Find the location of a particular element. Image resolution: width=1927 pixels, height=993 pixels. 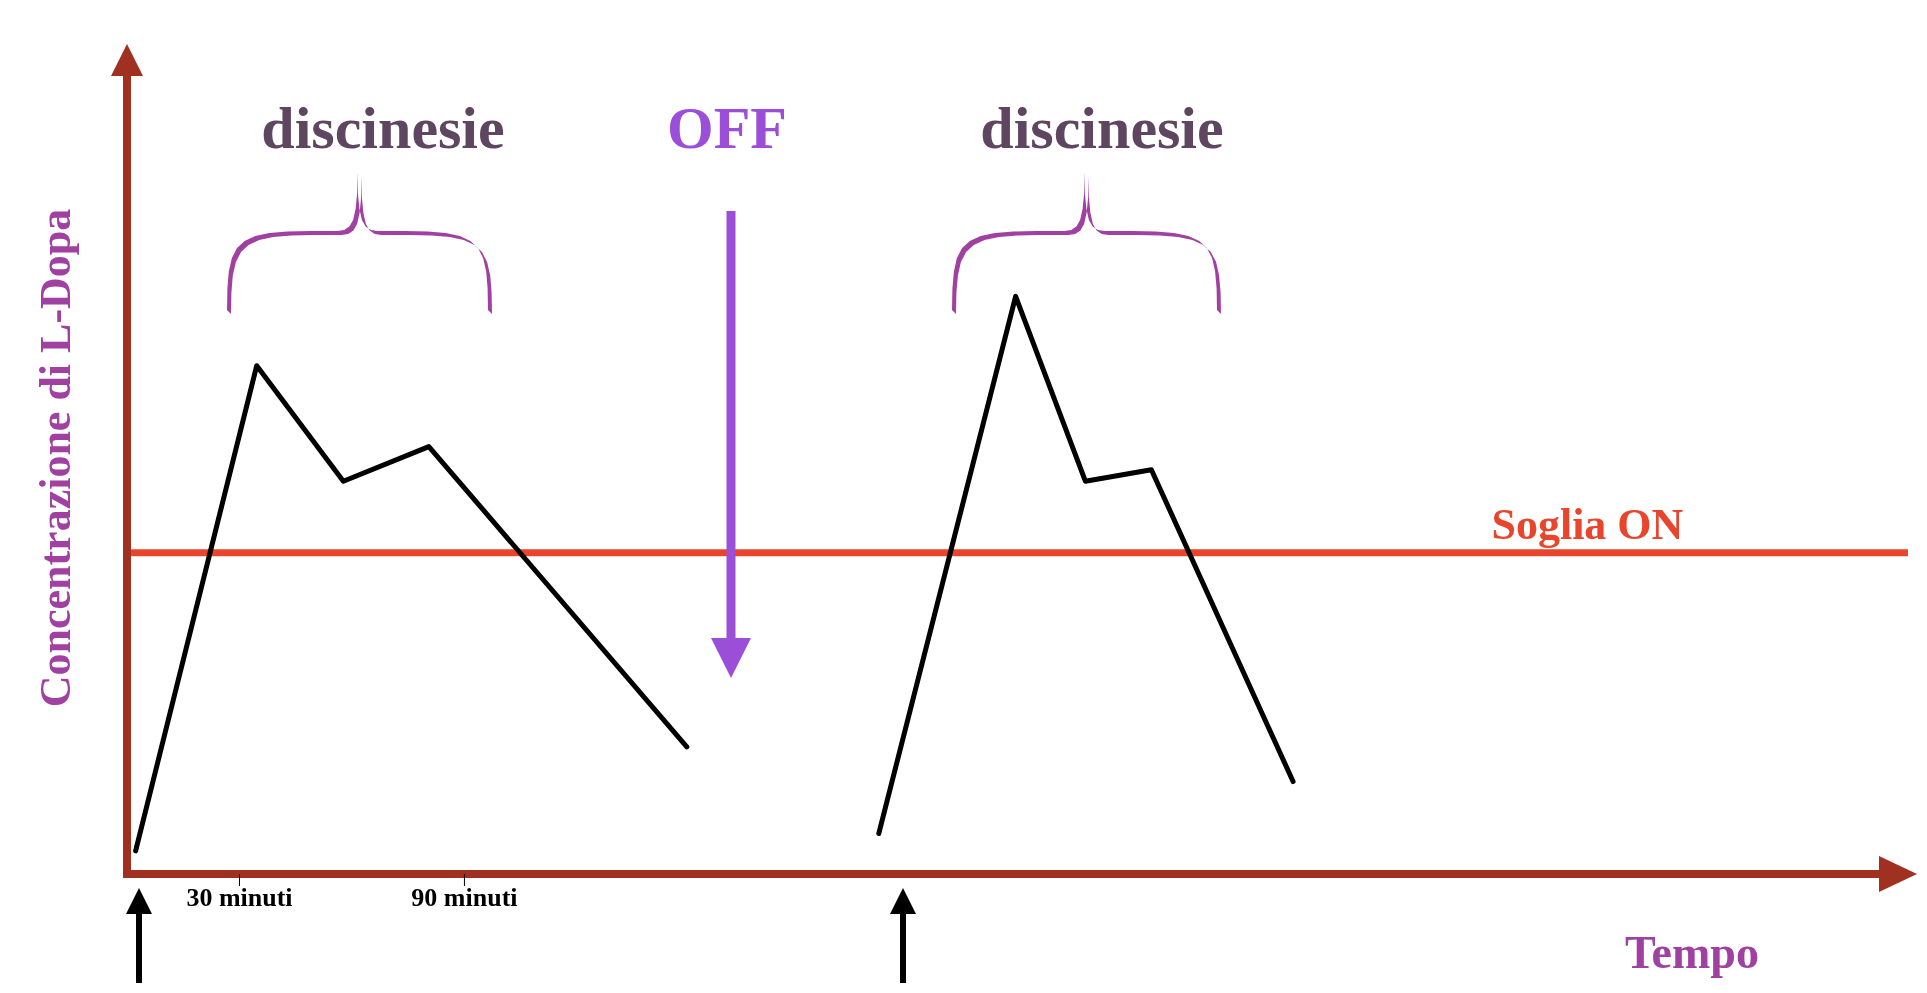

x-tick-label: 30 minuti is located at coordinates (239, 898).